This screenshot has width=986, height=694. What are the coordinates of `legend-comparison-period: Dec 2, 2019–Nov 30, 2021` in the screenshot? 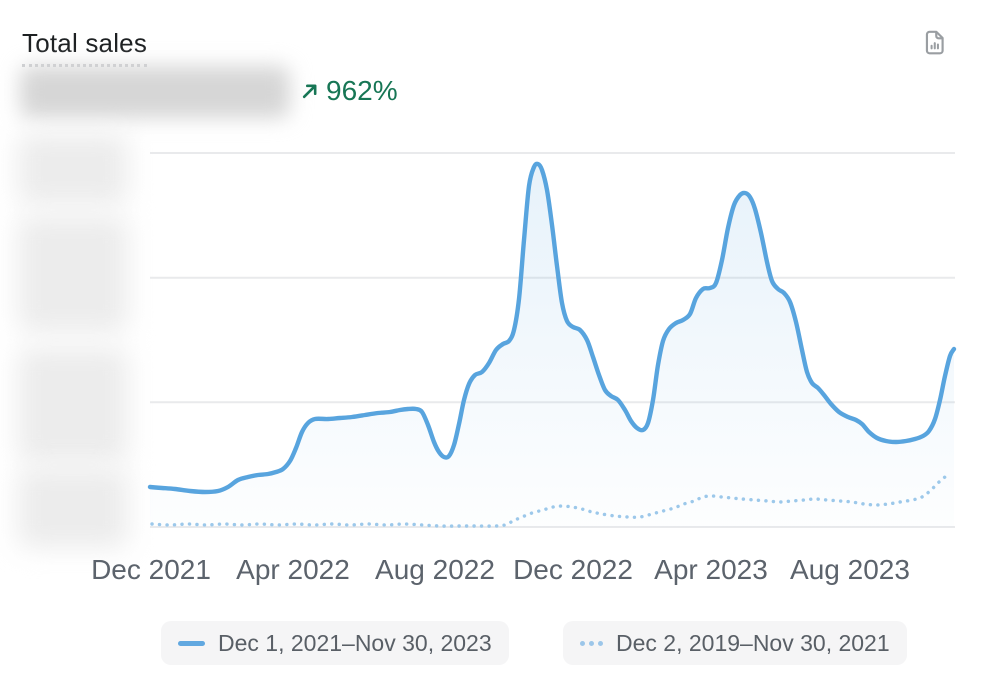 It's located at (735, 643).